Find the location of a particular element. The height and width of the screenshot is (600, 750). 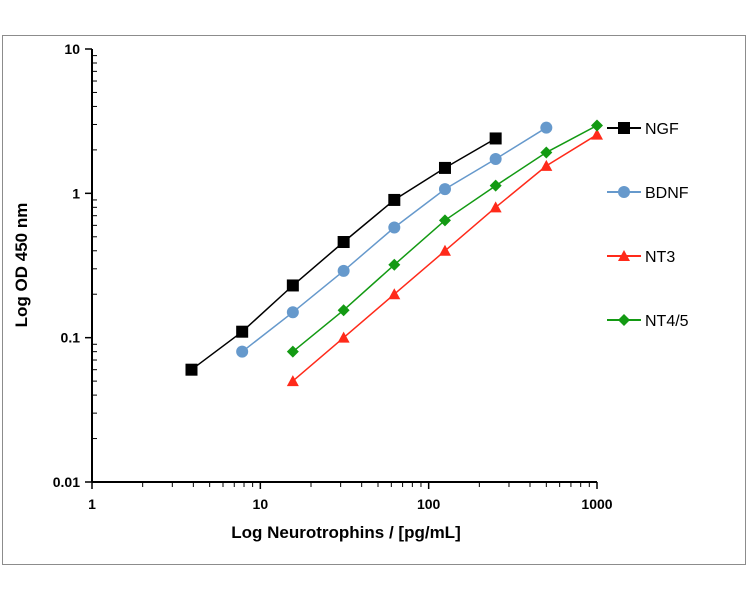

legend-label-ngf: NGF is located at coordinates (662, 129).